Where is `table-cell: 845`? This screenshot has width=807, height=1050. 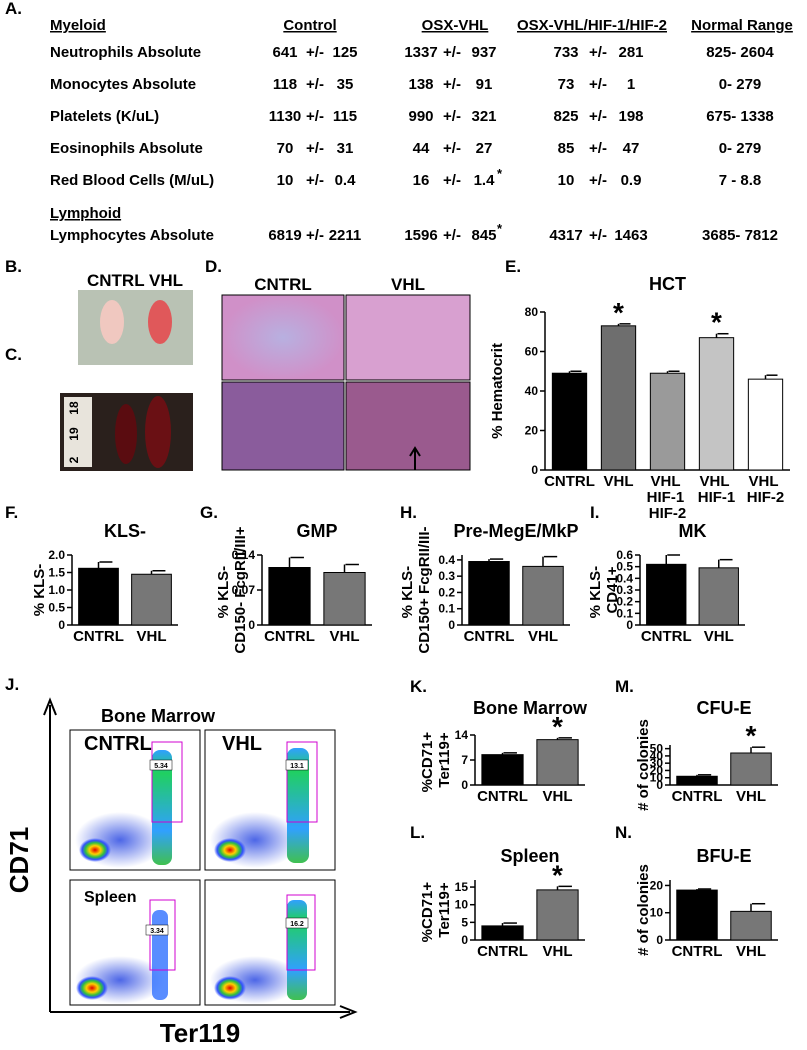 table-cell: 845 is located at coordinates (483, 235).